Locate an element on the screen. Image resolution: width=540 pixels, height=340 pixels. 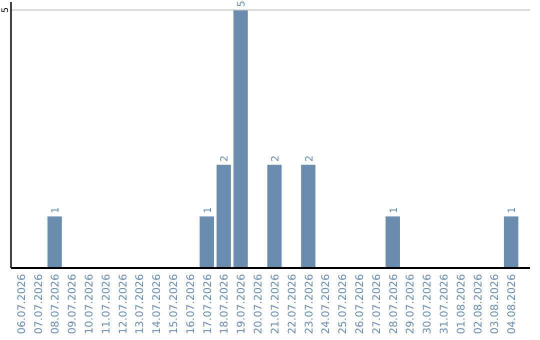
x-tick-label: 10.07.2026 is located at coordinates (89, 304).